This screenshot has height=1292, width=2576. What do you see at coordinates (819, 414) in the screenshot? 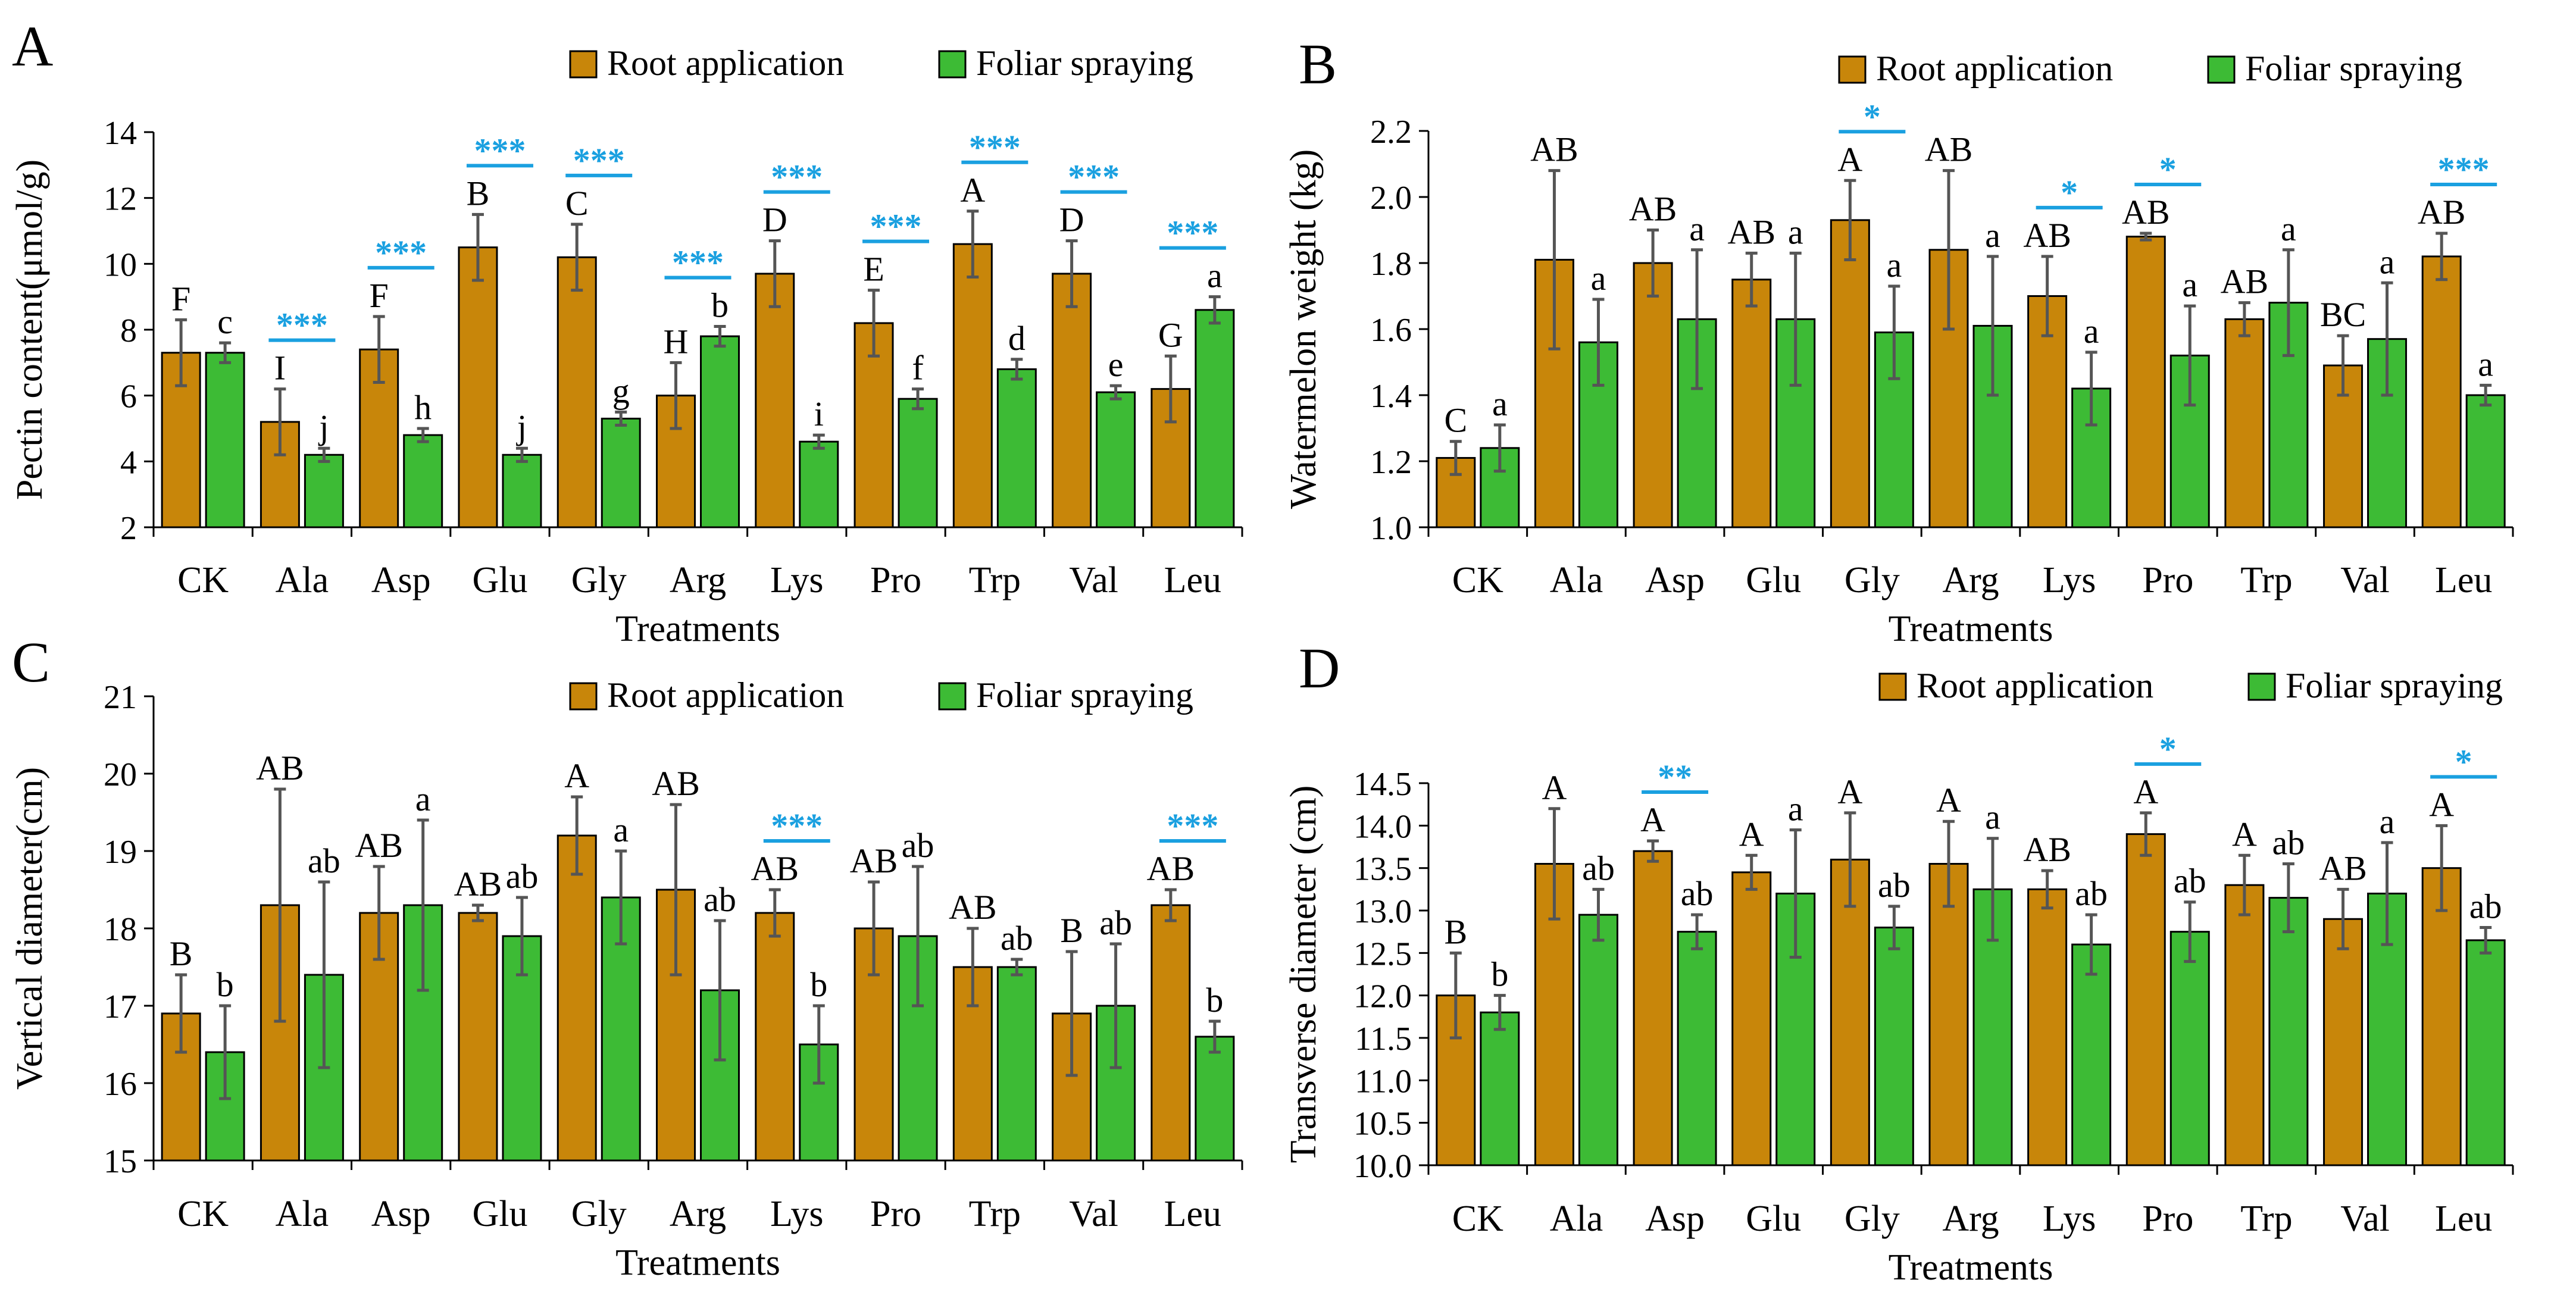
I see `significance-letter: i` at bounding box center [819, 414].